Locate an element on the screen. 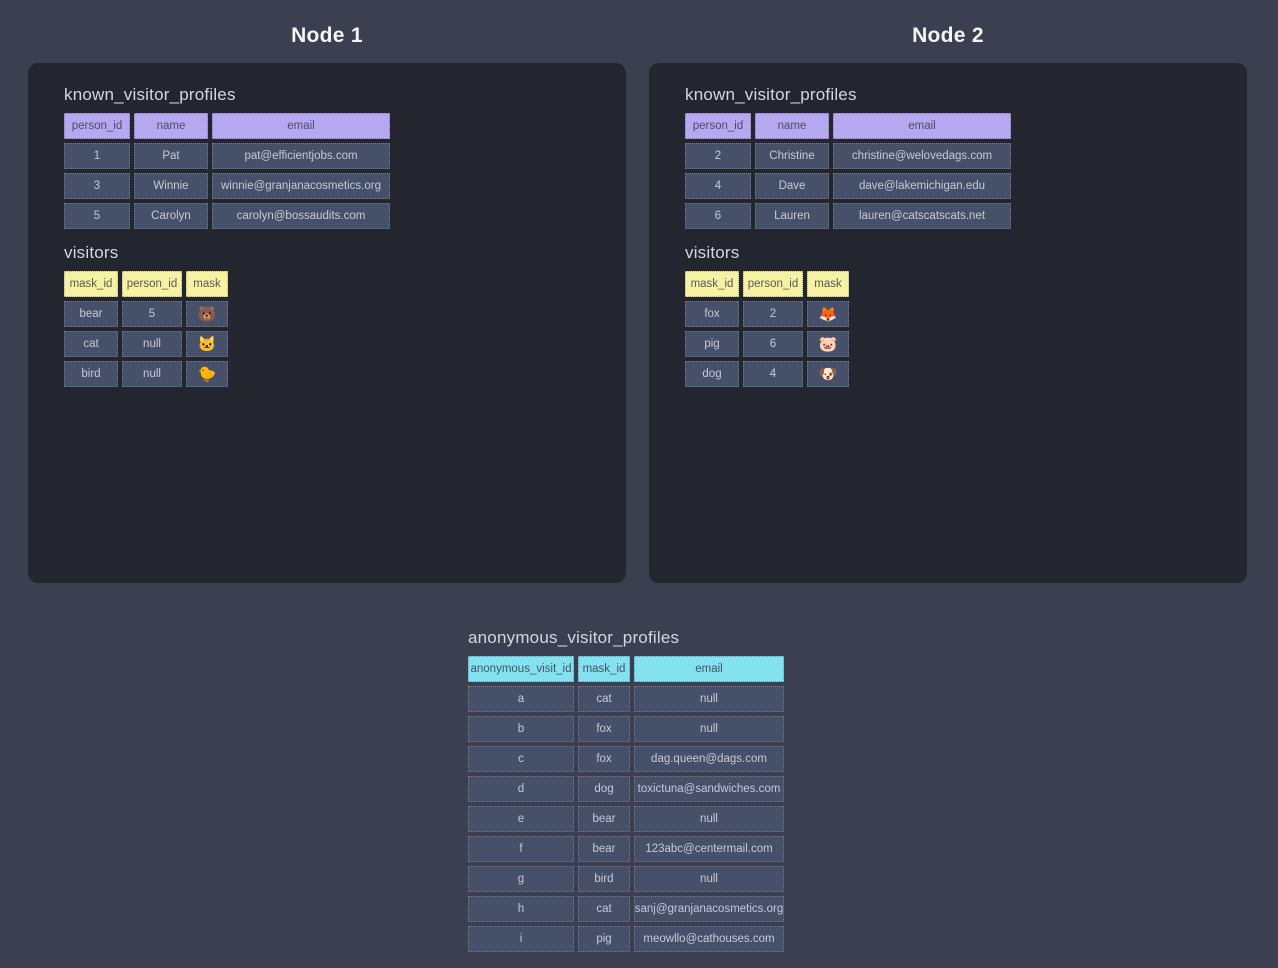 The width and height of the screenshot is (1278, 968). table-row: 1 Pat pat@efficientjobs.com is located at coordinates (327, 156).